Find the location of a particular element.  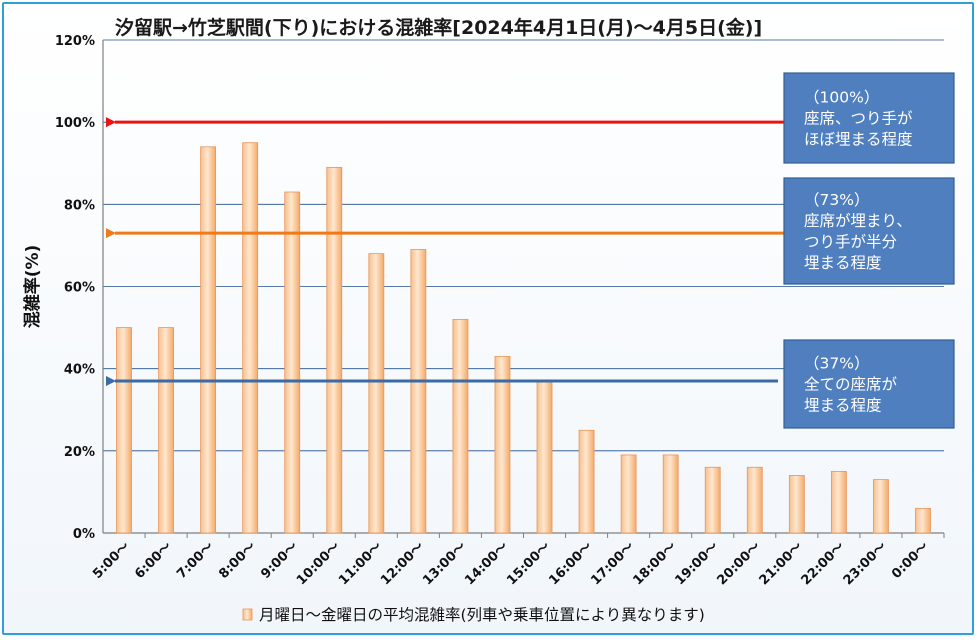

x-tick-label: 23:00～ is located at coordinates (865, 563).